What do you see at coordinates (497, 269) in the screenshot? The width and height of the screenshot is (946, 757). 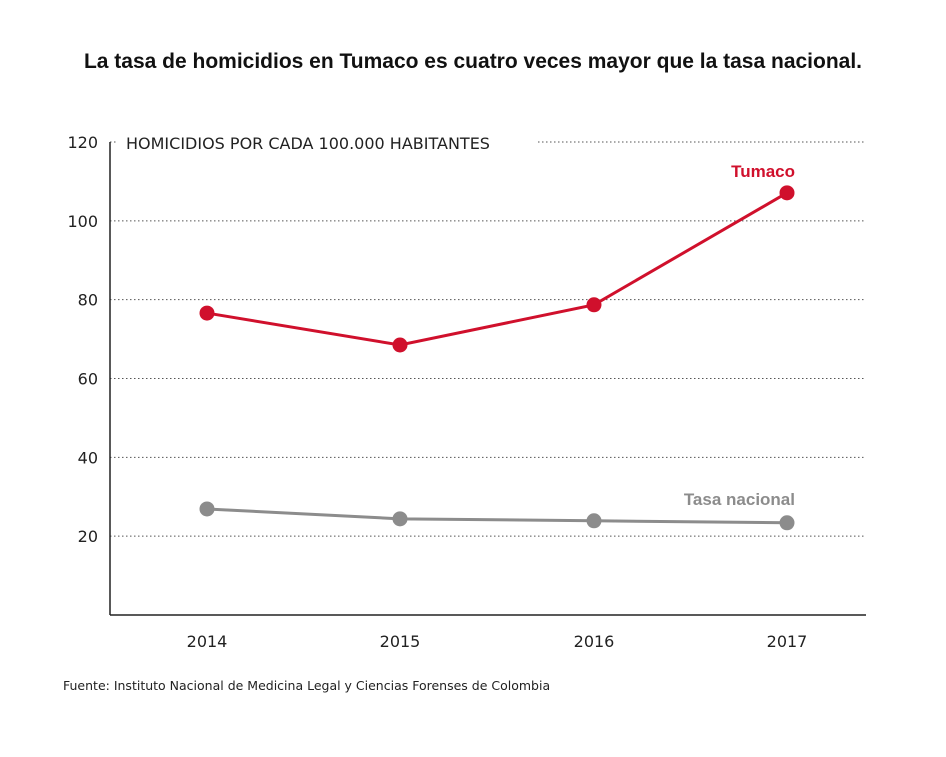 I see `series-line-tumaco` at bounding box center [497, 269].